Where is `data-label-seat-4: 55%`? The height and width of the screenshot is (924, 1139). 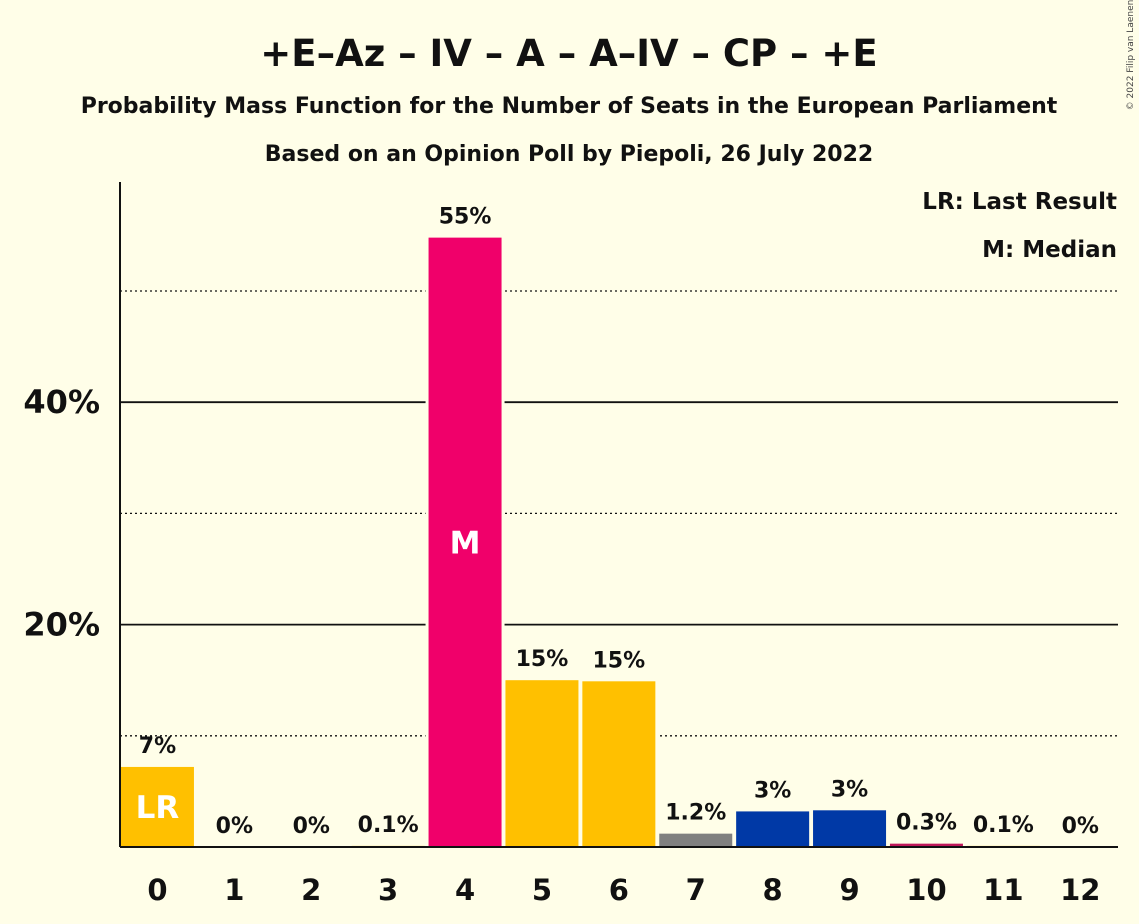 data-label-seat-4: 55% is located at coordinates (465, 217).